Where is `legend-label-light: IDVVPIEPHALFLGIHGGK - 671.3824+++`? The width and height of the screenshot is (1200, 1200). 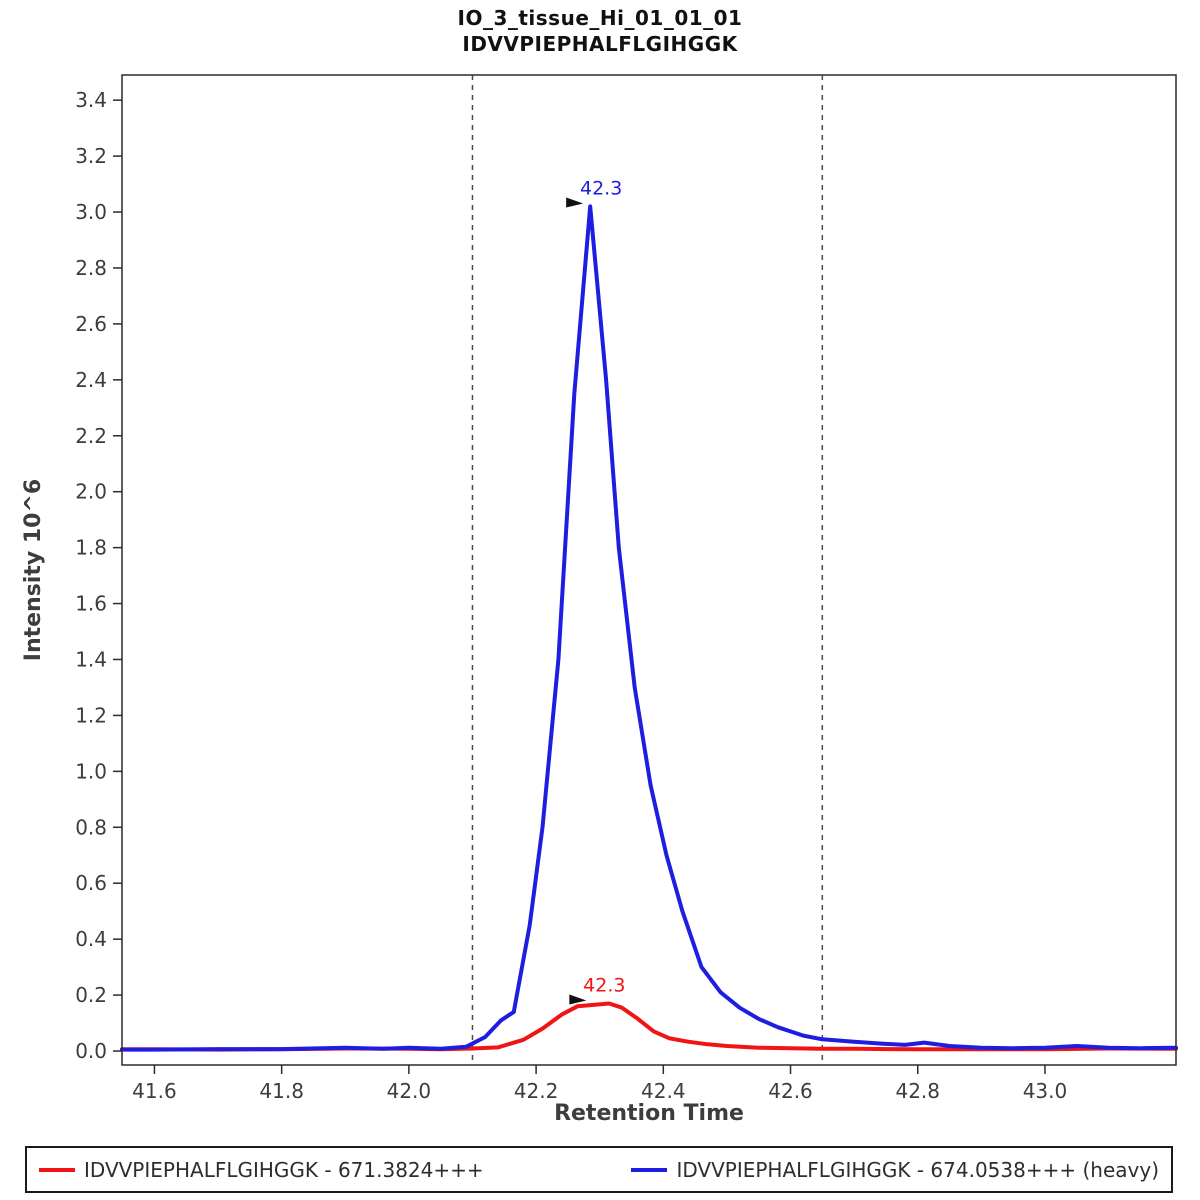 legend-label-light: IDVVPIEPHALFLGIHGGK - 671.3824+++ is located at coordinates (284, 1169).